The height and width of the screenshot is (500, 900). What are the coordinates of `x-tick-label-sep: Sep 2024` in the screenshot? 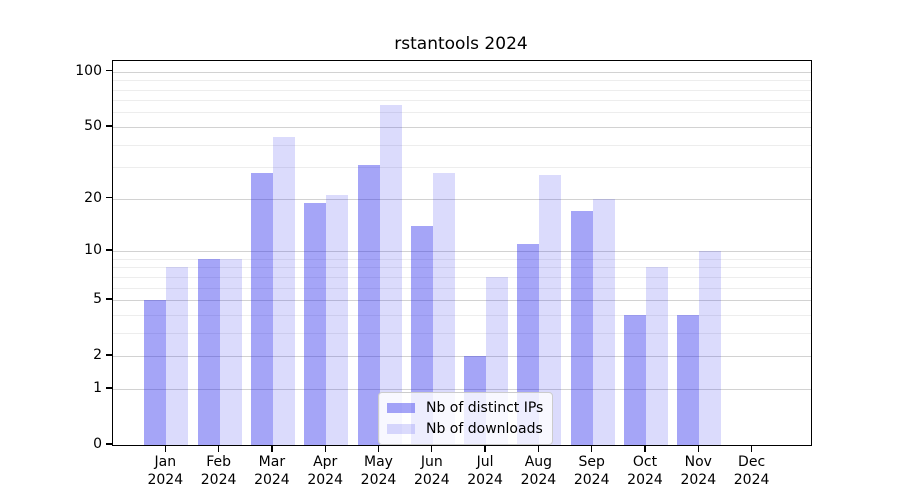 It's located at (591, 471).